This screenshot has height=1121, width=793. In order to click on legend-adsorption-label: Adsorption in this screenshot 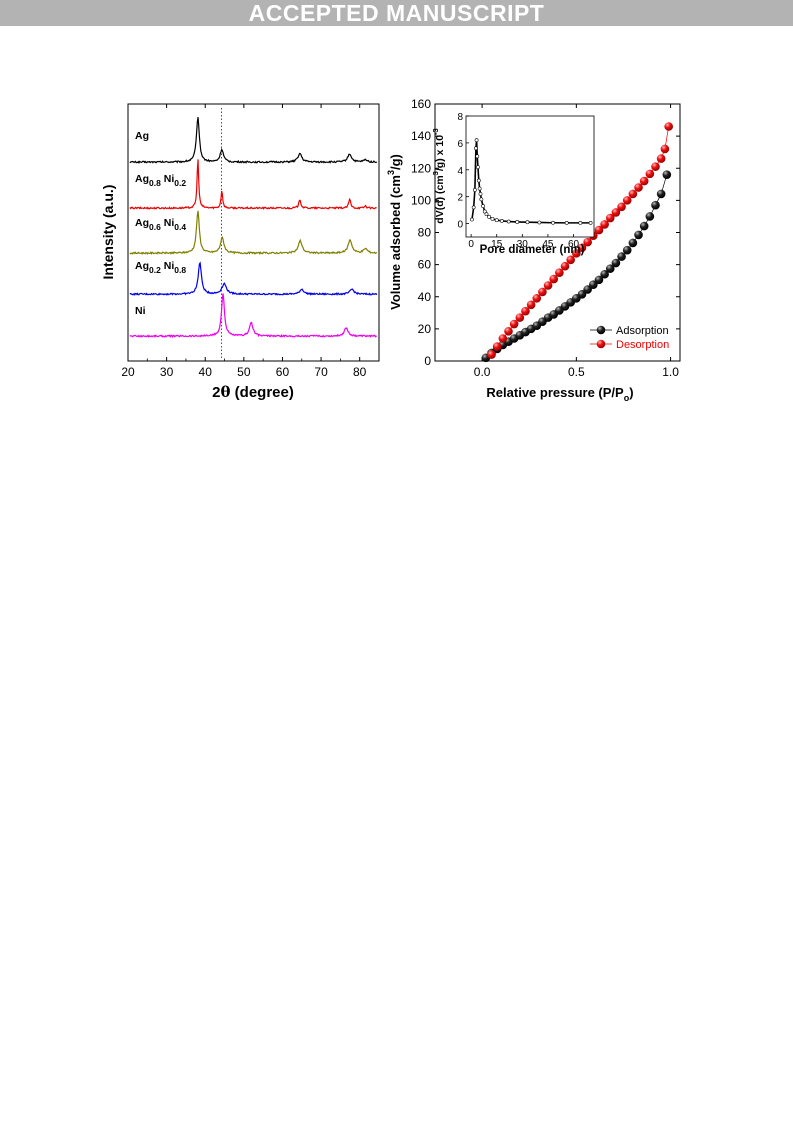, I will do `click(642, 331)`.